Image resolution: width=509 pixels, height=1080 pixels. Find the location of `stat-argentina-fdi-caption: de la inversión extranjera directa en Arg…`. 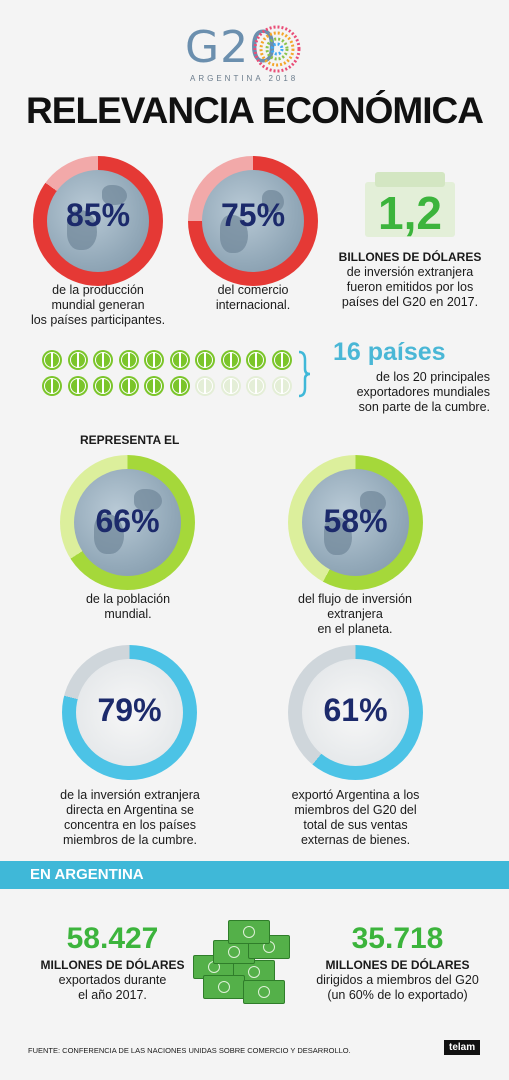

stat-argentina-fdi-caption: de la inversión extranjera directa en Arg… is located at coordinates (130, 817).